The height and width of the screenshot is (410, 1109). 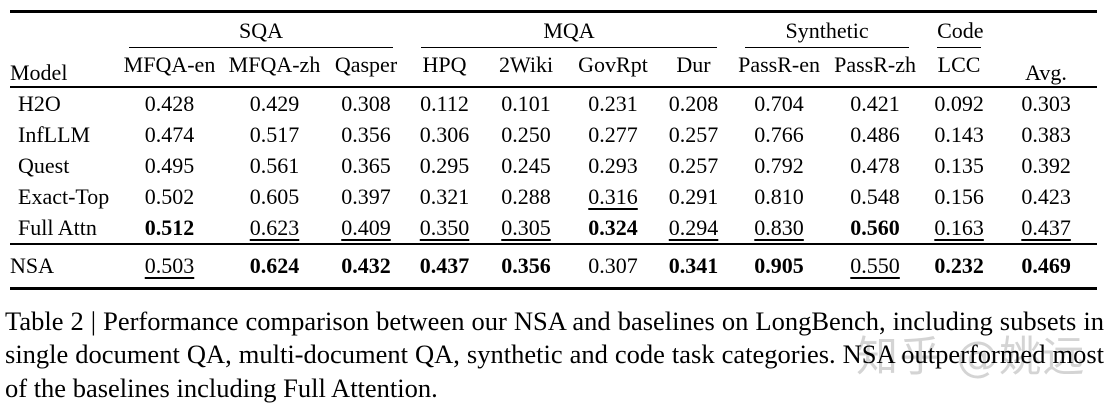 I want to click on score-cell: 0.397, so click(x=366, y=196).